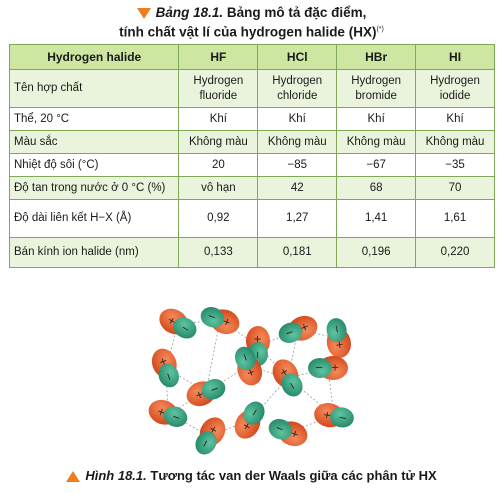 The height and width of the screenshot is (494, 503). Describe the element at coordinates (296, 12) in the screenshot. I see `table-caption-text-1: Bảng mô tả đặc điểm,` at that location.